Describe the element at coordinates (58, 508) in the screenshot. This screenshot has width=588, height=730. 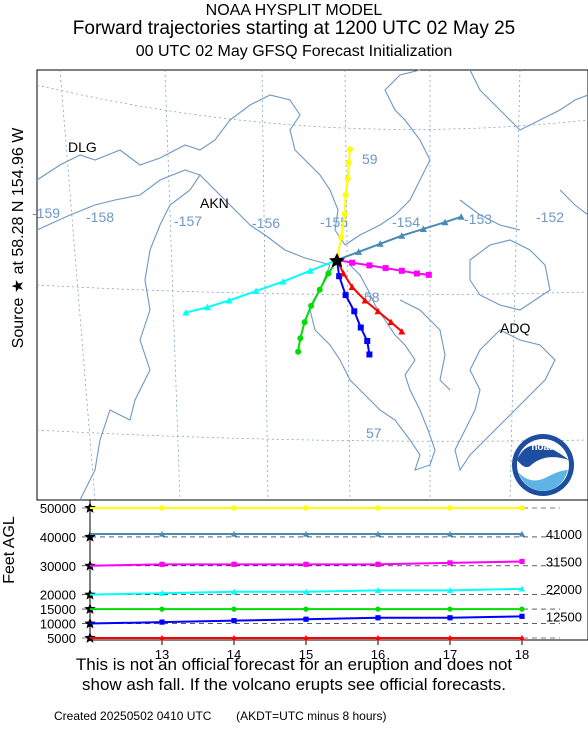
I see `height-tick-label: 50000` at that location.